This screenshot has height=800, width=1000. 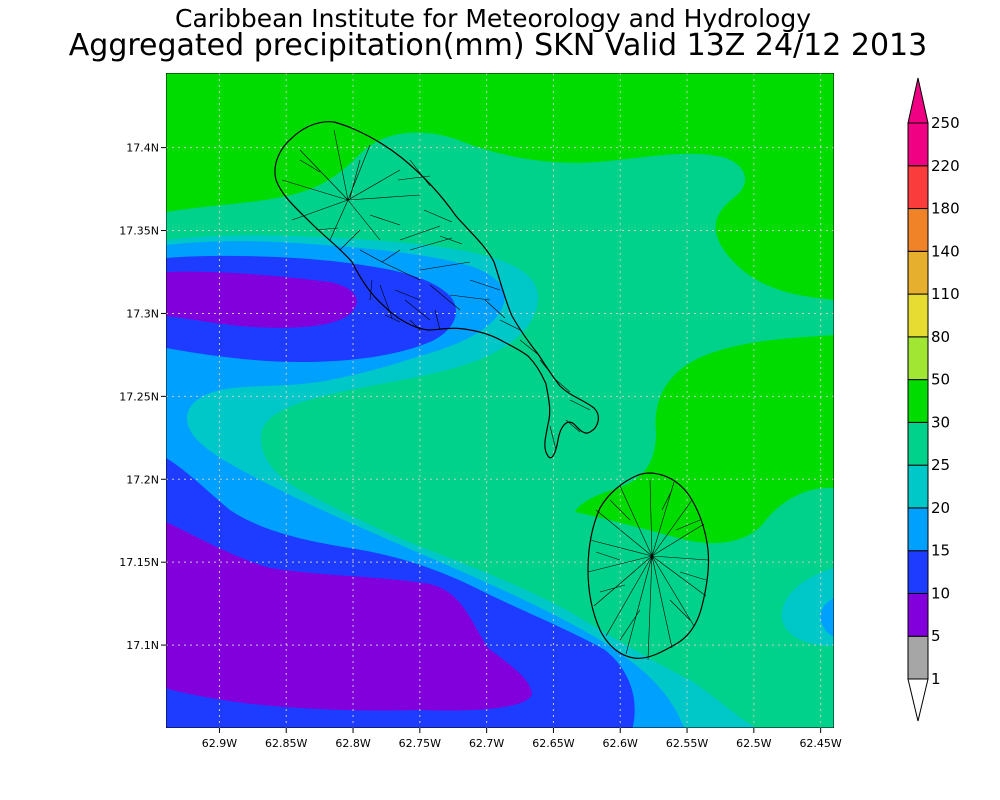 What do you see at coordinates (918, 700) in the screenshot?
I see `colorbar-low-cap` at bounding box center [918, 700].